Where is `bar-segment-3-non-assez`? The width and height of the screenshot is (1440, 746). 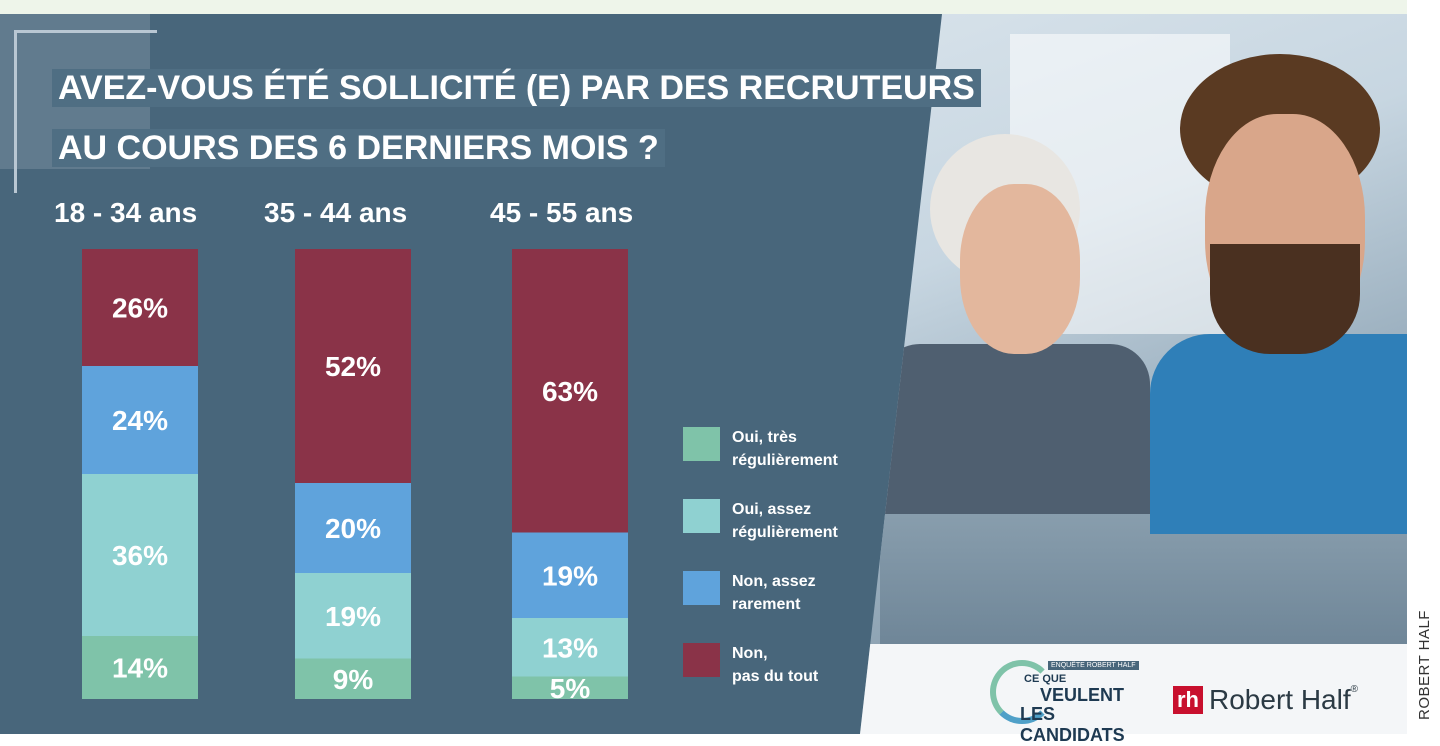
bar-segment-3-non-assez is located at coordinates (570, 575).